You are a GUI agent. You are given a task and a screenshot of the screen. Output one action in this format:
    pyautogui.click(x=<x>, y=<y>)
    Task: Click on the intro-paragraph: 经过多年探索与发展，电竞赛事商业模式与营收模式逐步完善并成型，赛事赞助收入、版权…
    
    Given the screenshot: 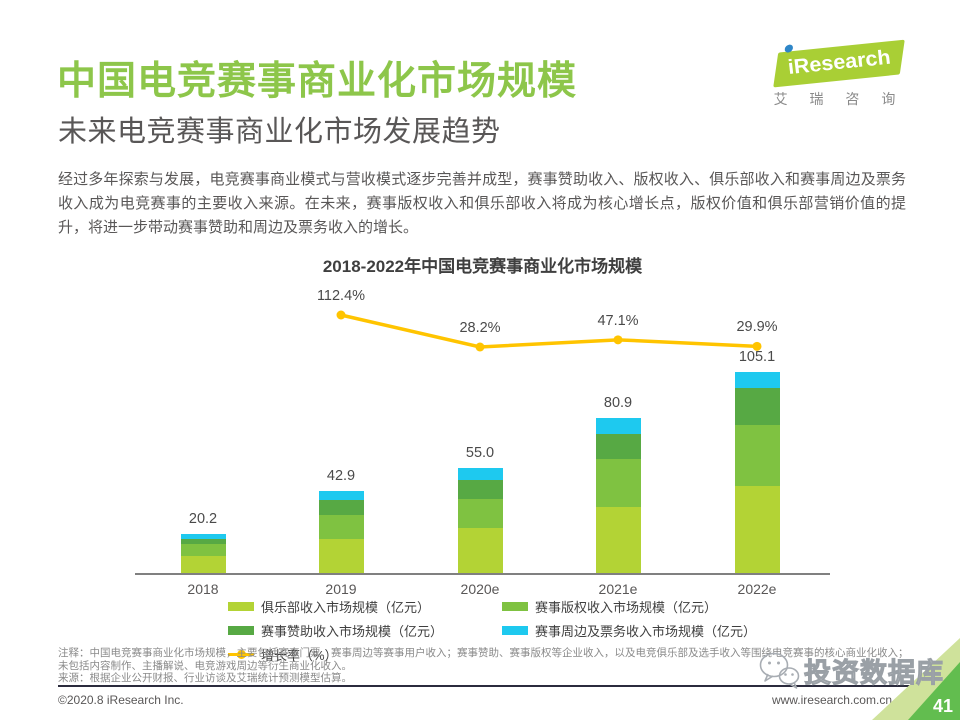 What is the action you would take?
    pyautogui.click(x=482, y=203)
    